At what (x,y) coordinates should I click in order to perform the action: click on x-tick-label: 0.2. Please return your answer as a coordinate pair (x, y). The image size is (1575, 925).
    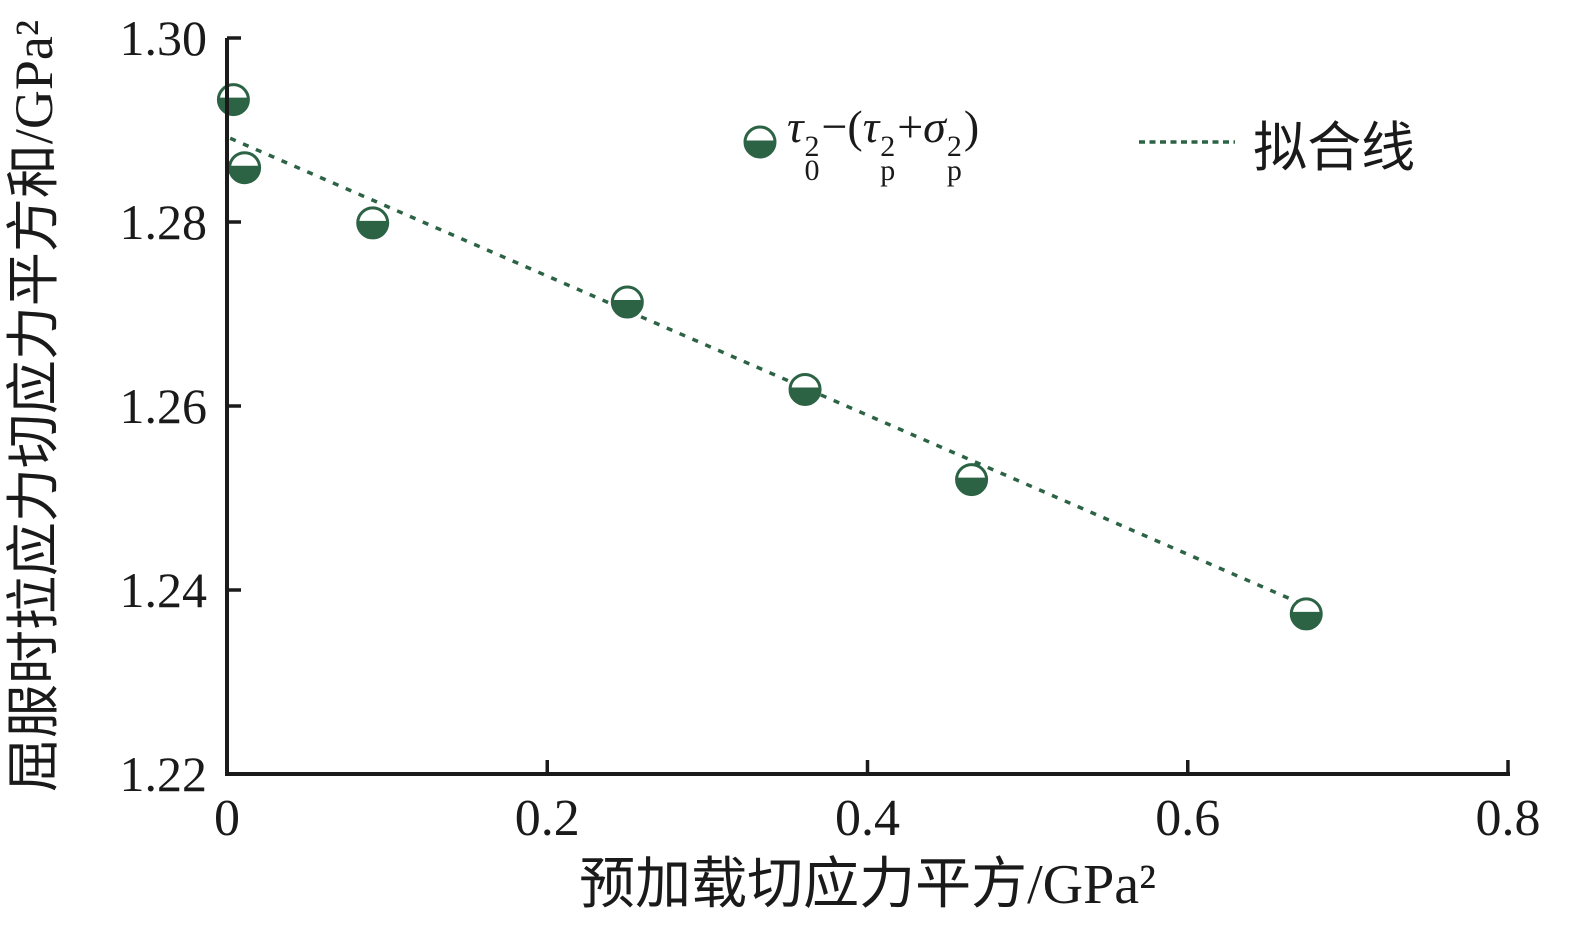
    Looking at the image, I should click on (547, 818).